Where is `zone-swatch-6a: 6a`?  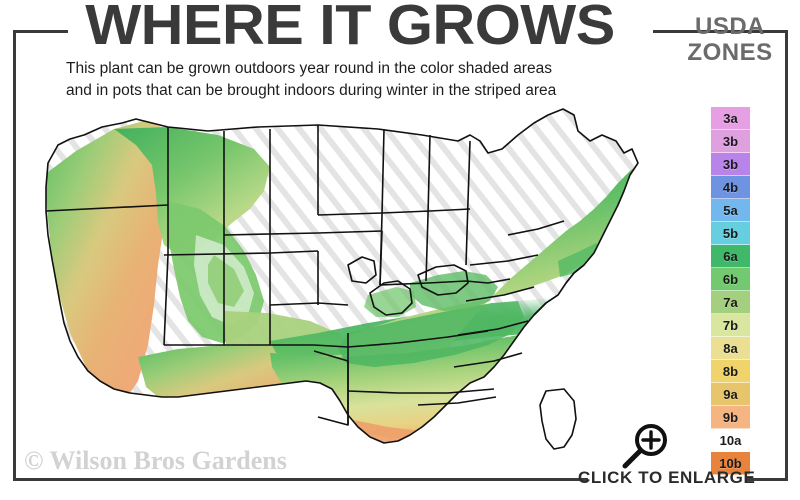 zone-swatch-6a: 6a is located at coordinates (730, 256).